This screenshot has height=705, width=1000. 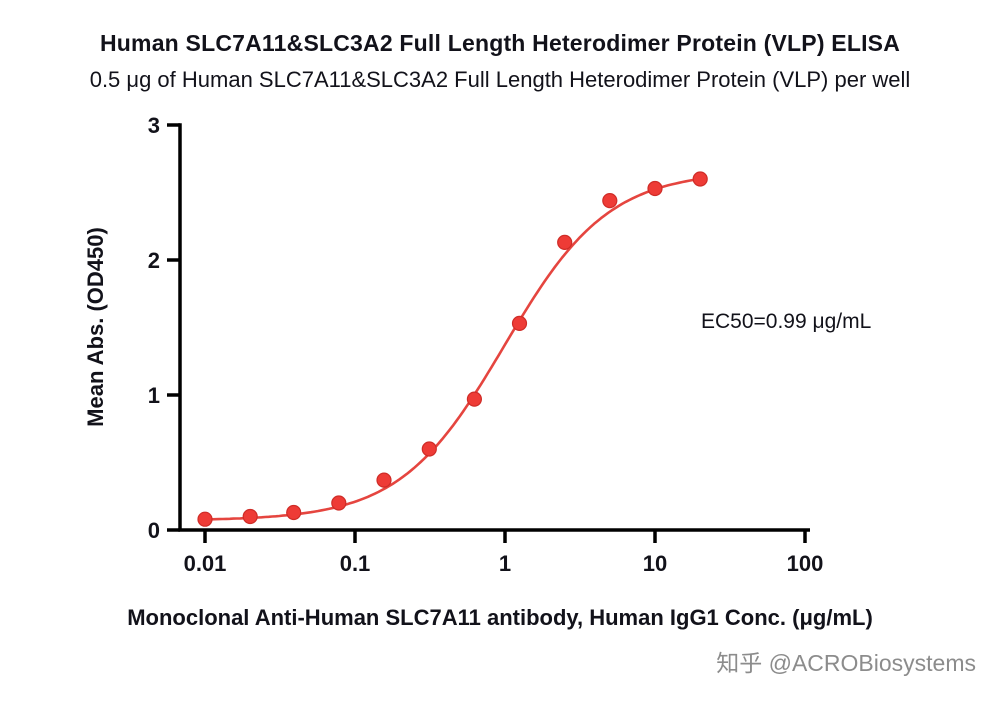 What do you see at coordinates (154, 125) in the screenshot?
I see `y-tick-label: 3` at bounding box center [154, 125].